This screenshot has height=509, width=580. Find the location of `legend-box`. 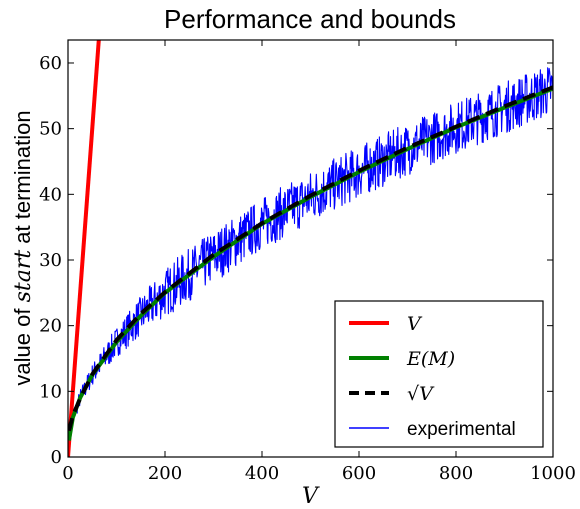

legend-box is located at coordinates (439, 374).